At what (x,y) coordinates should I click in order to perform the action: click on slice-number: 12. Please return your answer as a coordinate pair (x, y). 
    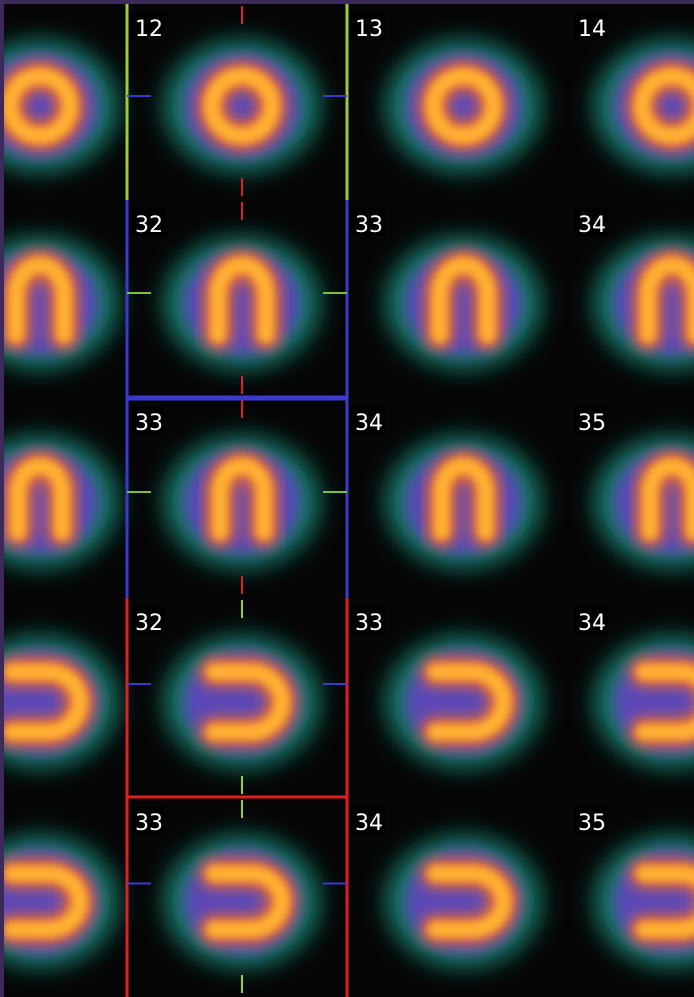
    Looking at the image, I should click on (149, 29).